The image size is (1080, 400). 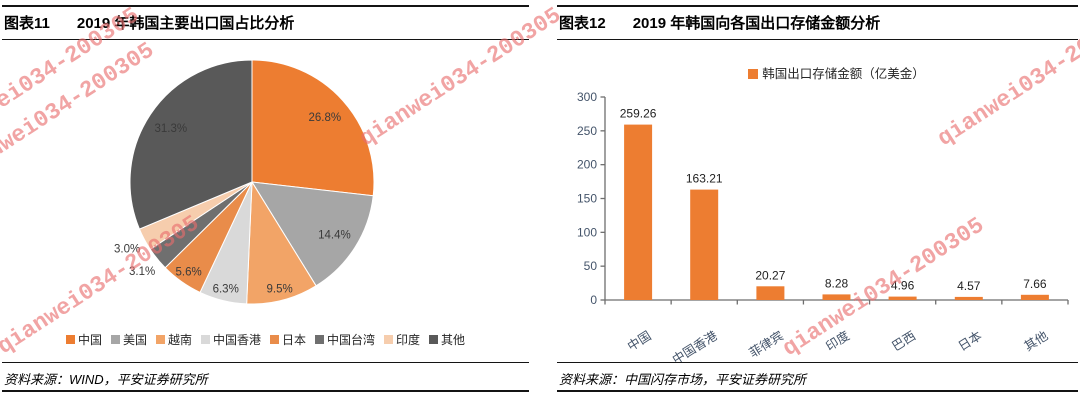 I want to click on pie-chart-title-bar: 图表11 2019 年韩国主要出口国占比分析, so click(x=265, y=22).